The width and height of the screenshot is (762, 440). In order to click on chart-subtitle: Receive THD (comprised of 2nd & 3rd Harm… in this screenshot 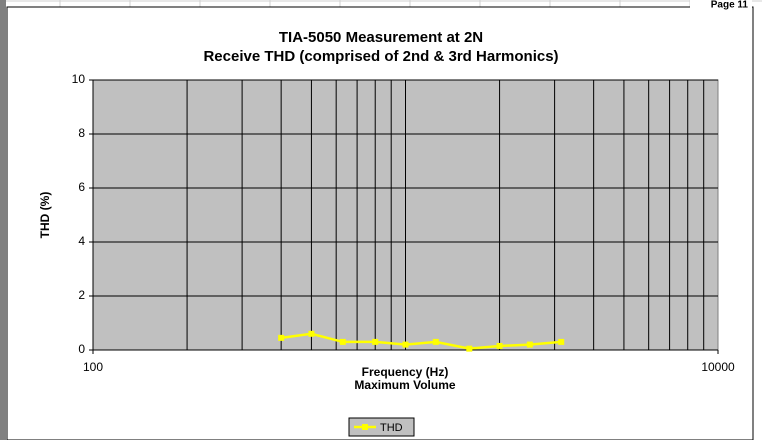, I will do `click(380, 56)`.